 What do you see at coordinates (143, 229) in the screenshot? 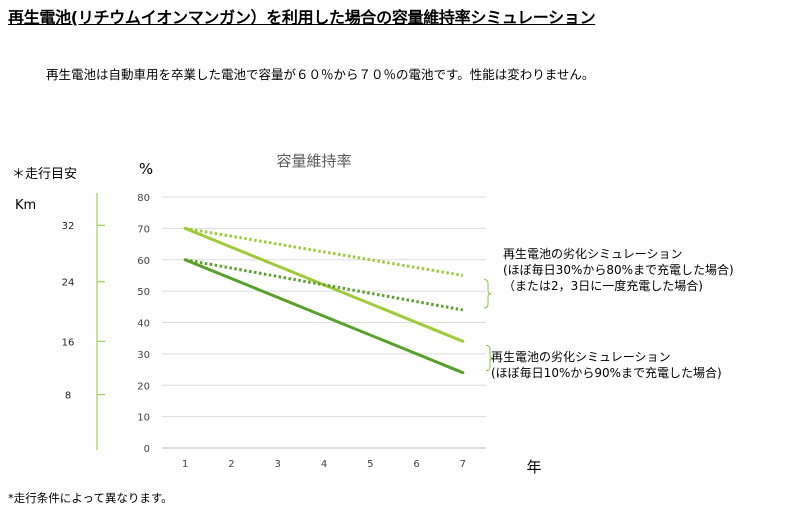
I see `y-tick-label: 70` at bounding box center [143, 229].